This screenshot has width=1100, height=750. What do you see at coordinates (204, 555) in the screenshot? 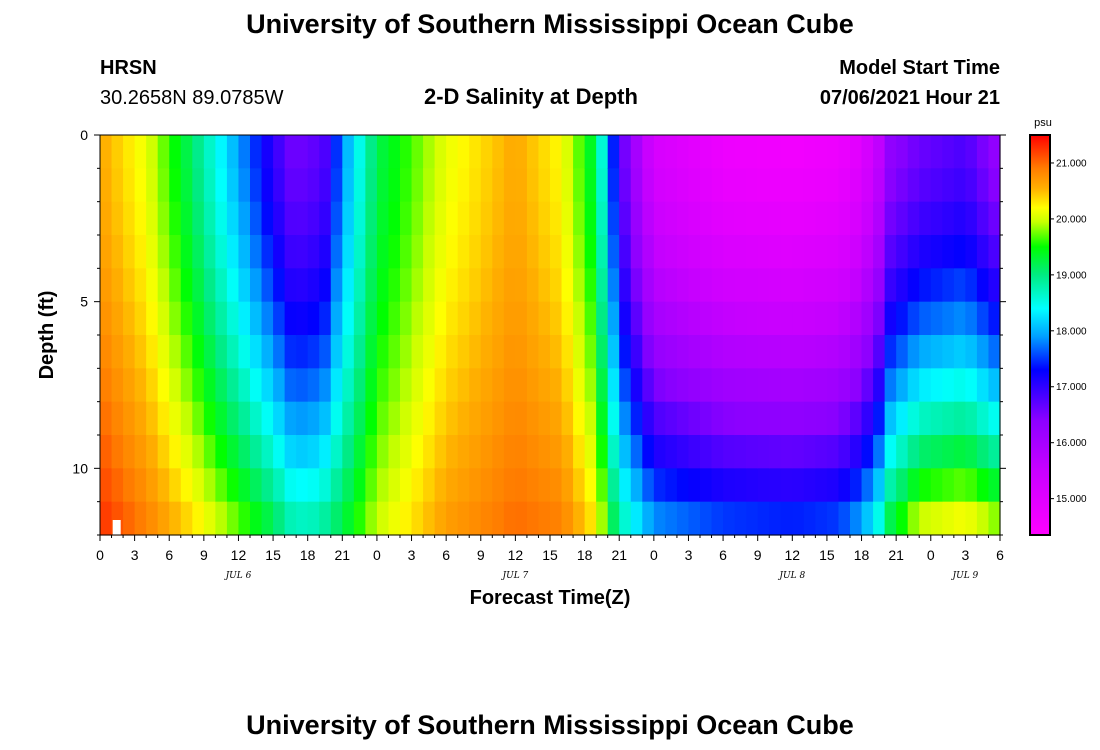
I see `x-tick-label: 9` at bounding box center [204, 555].